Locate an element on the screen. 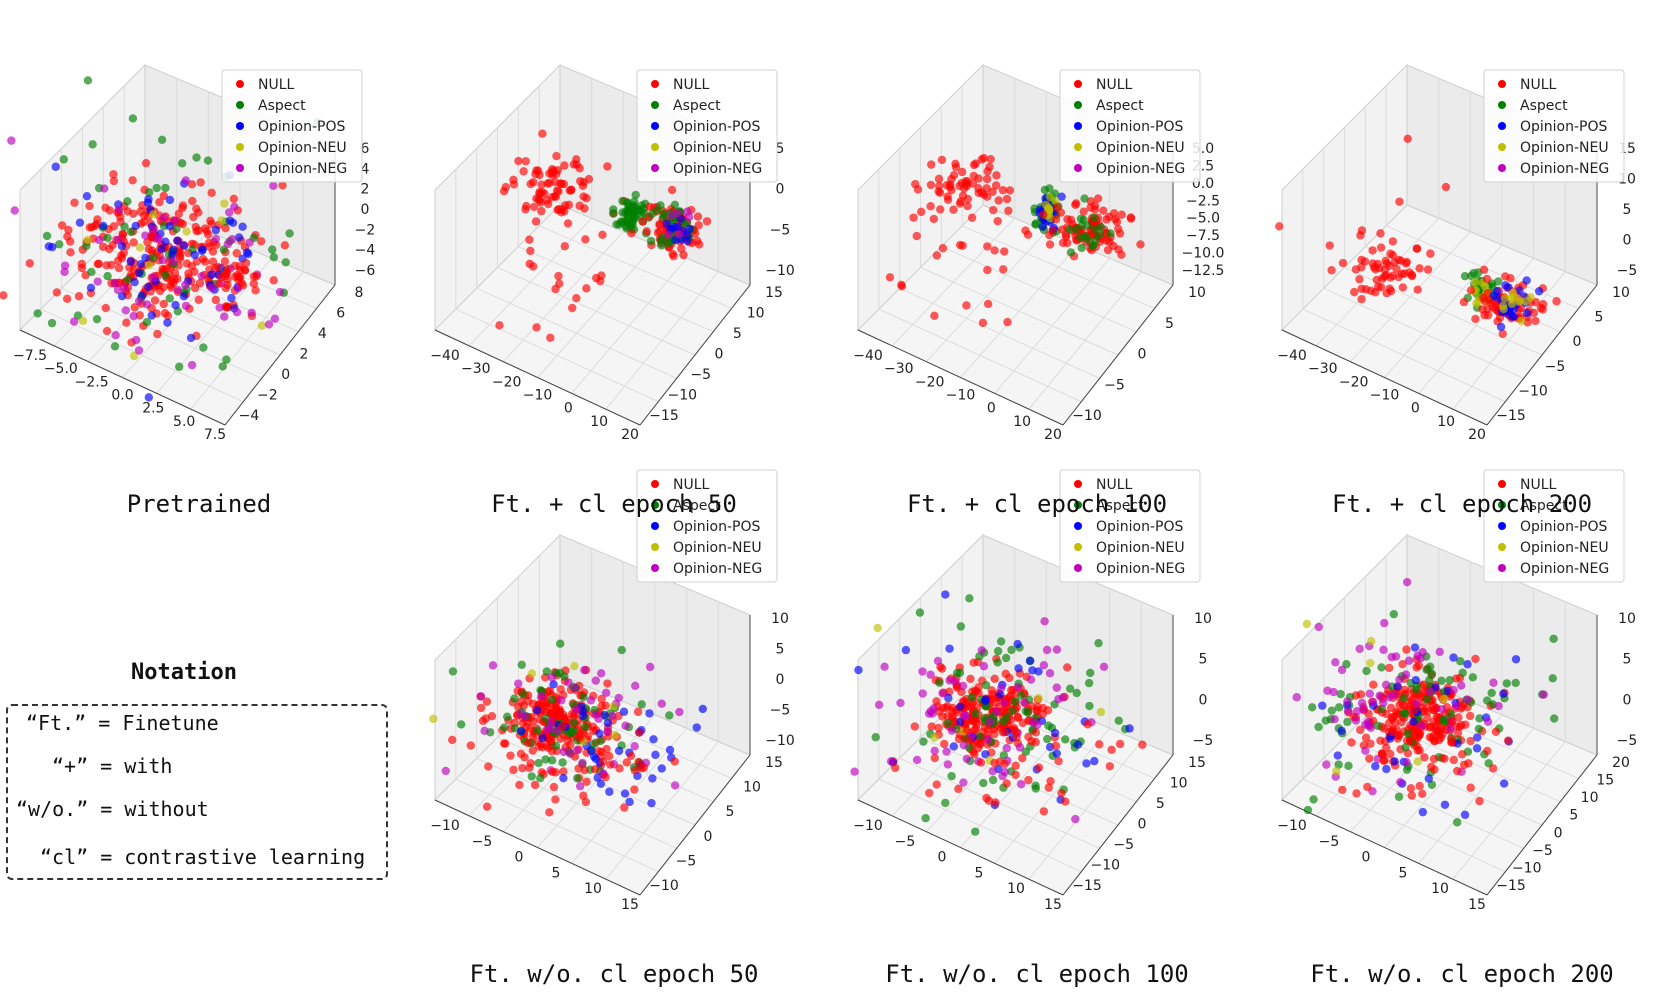  legend-label: Opinion-NEG is located at coordinates (717, 569).